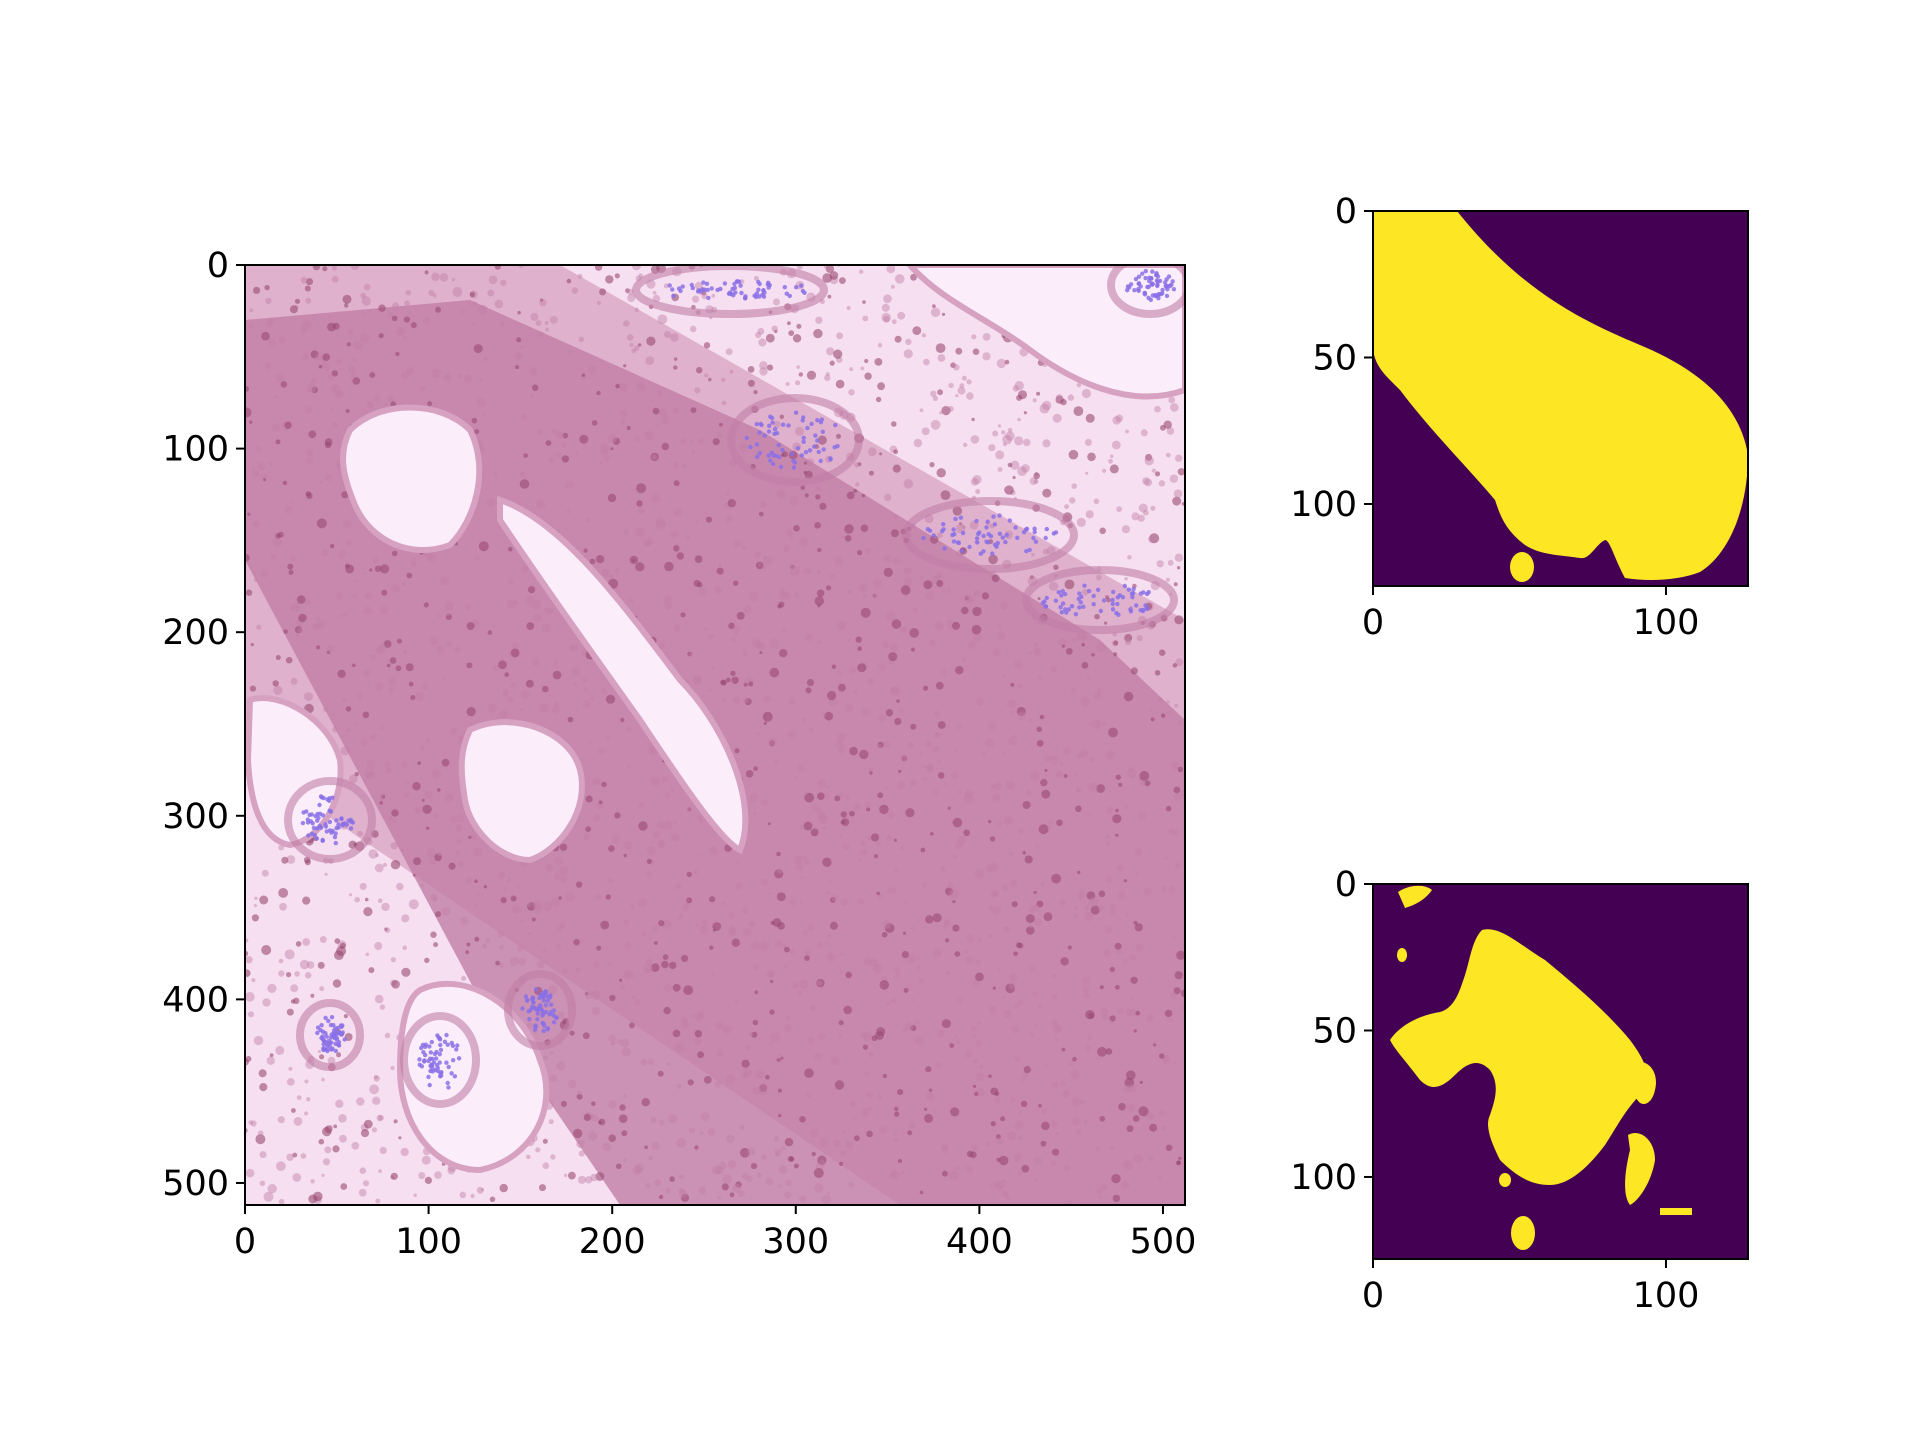 The height and width of the screenshot is (1440, 1920). I want to click on mask-bottom-ytick-label: 0, so click(1346, 885).